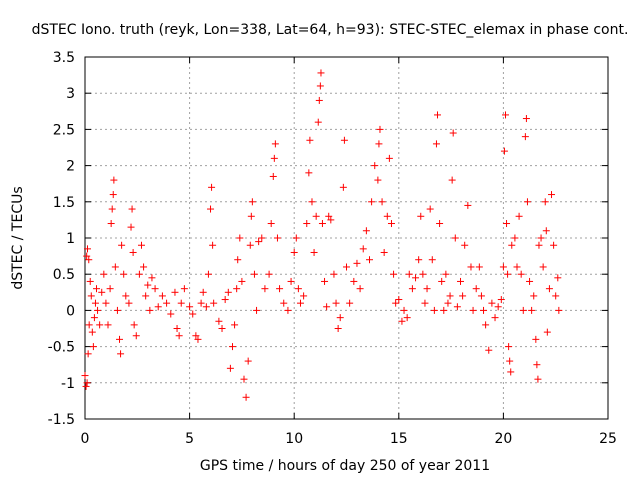 The height and width of the screenshot is (485, 640). What do you see at coordinates (64, 58) in the screenshot?
I see `y-tick-label: 3.5` at bounding box center [64, 58].